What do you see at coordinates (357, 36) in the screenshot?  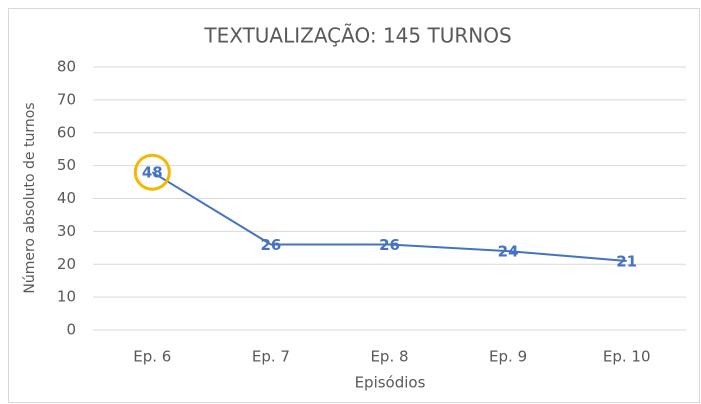 I see `chart-title: TEXTUALIZAÇÃO: 145 TURNOS` at bounding box center [357, 36].